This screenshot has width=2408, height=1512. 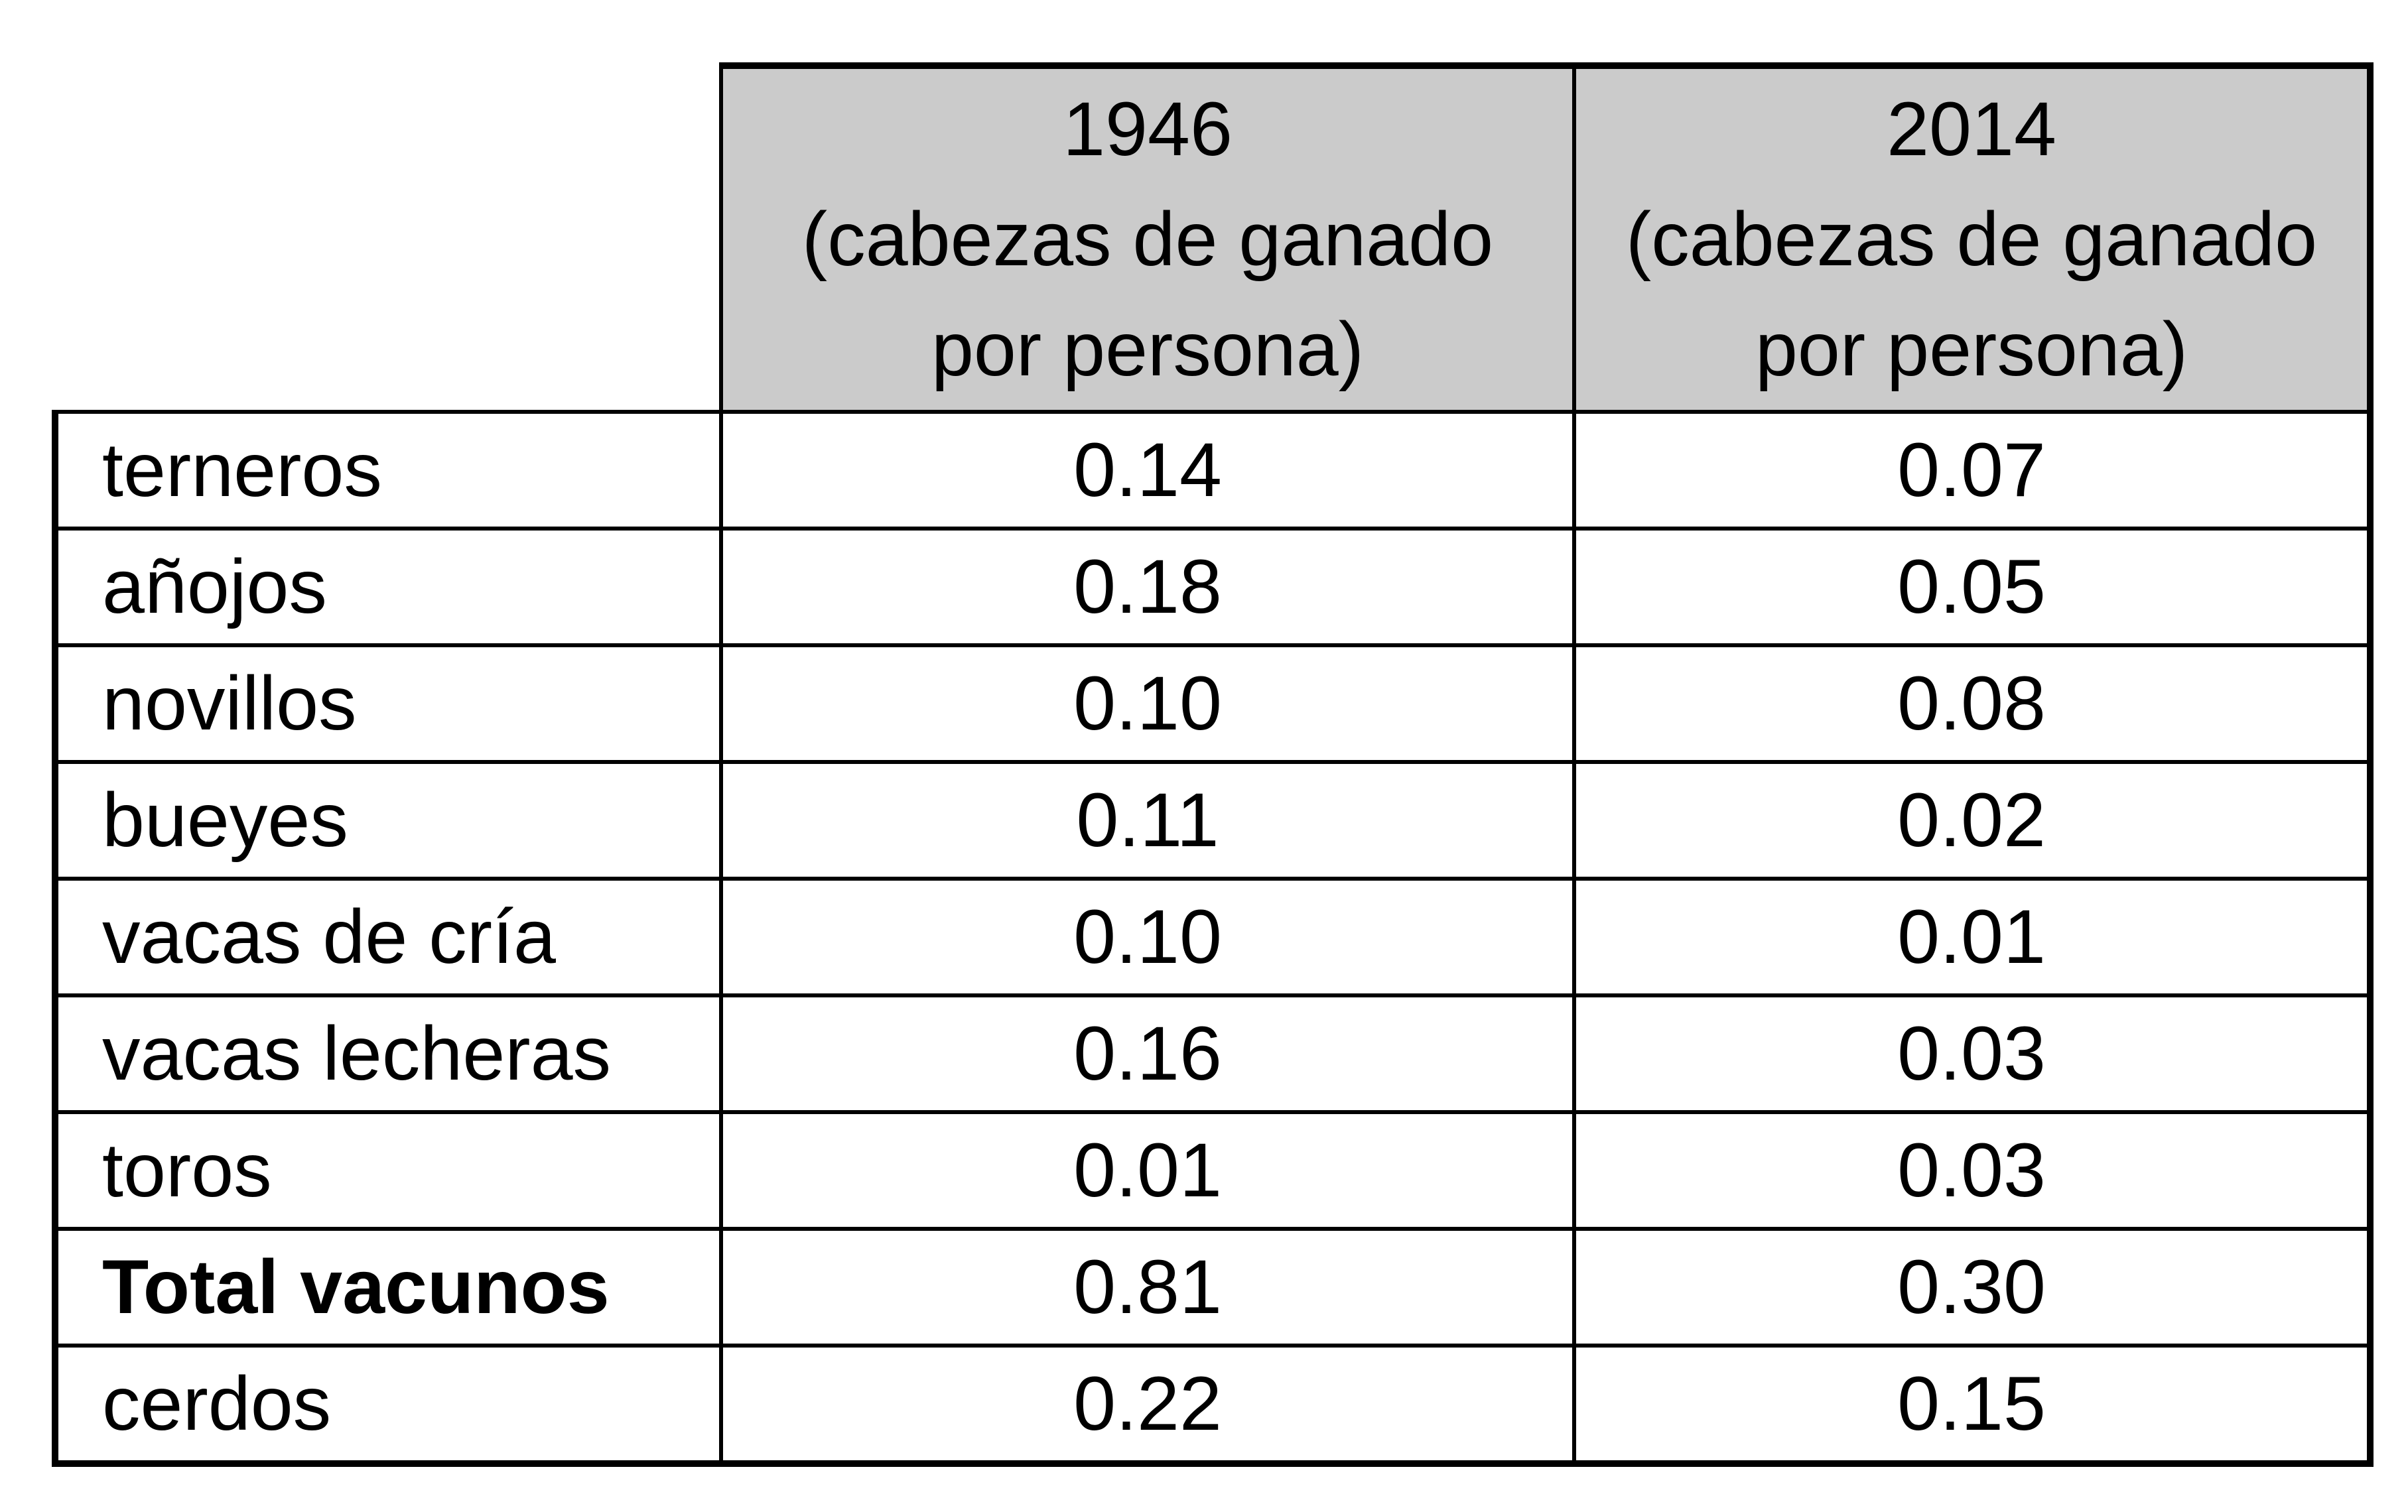 What do you see at coordinates (1971, 349) in the screenshot?
I see `header-2014-subtitle-line2: por persona)` at bounding box center [1971, 349].